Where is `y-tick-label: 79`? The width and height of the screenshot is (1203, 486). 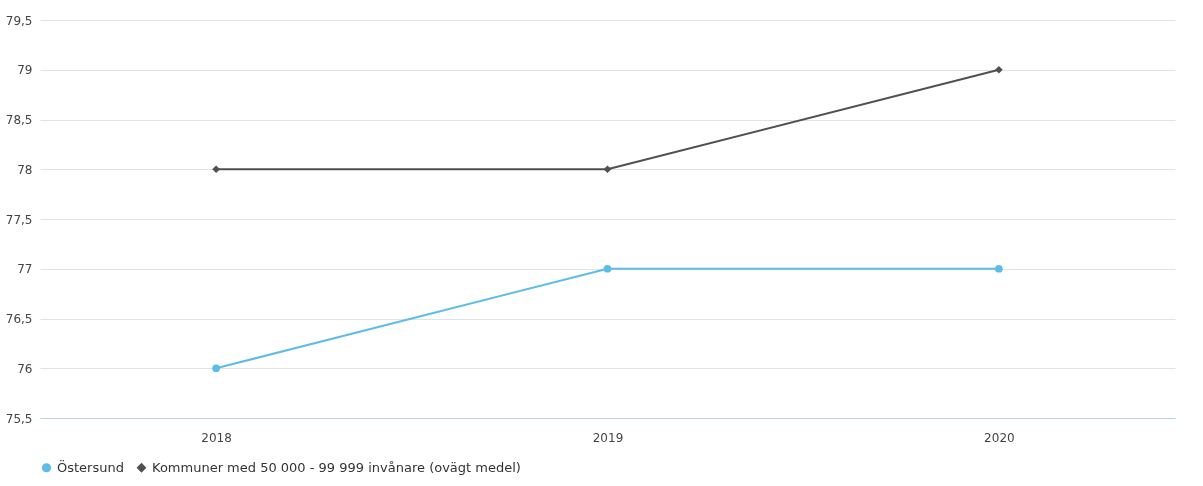 y-tick-label: 79 is located at coordinates (25, 70).